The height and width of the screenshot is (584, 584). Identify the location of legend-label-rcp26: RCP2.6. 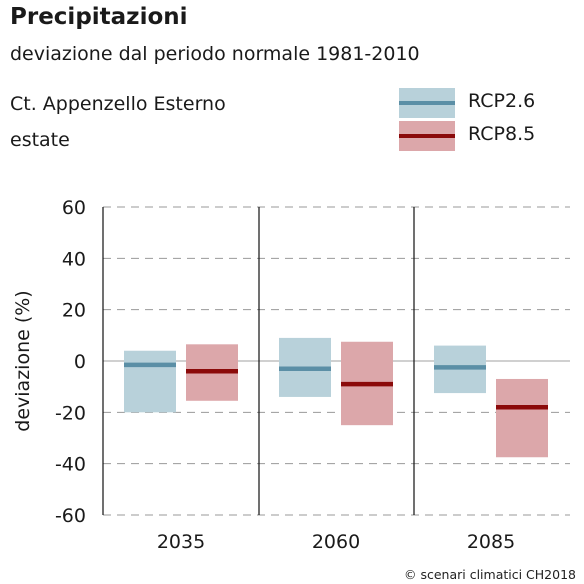
(502, 101).